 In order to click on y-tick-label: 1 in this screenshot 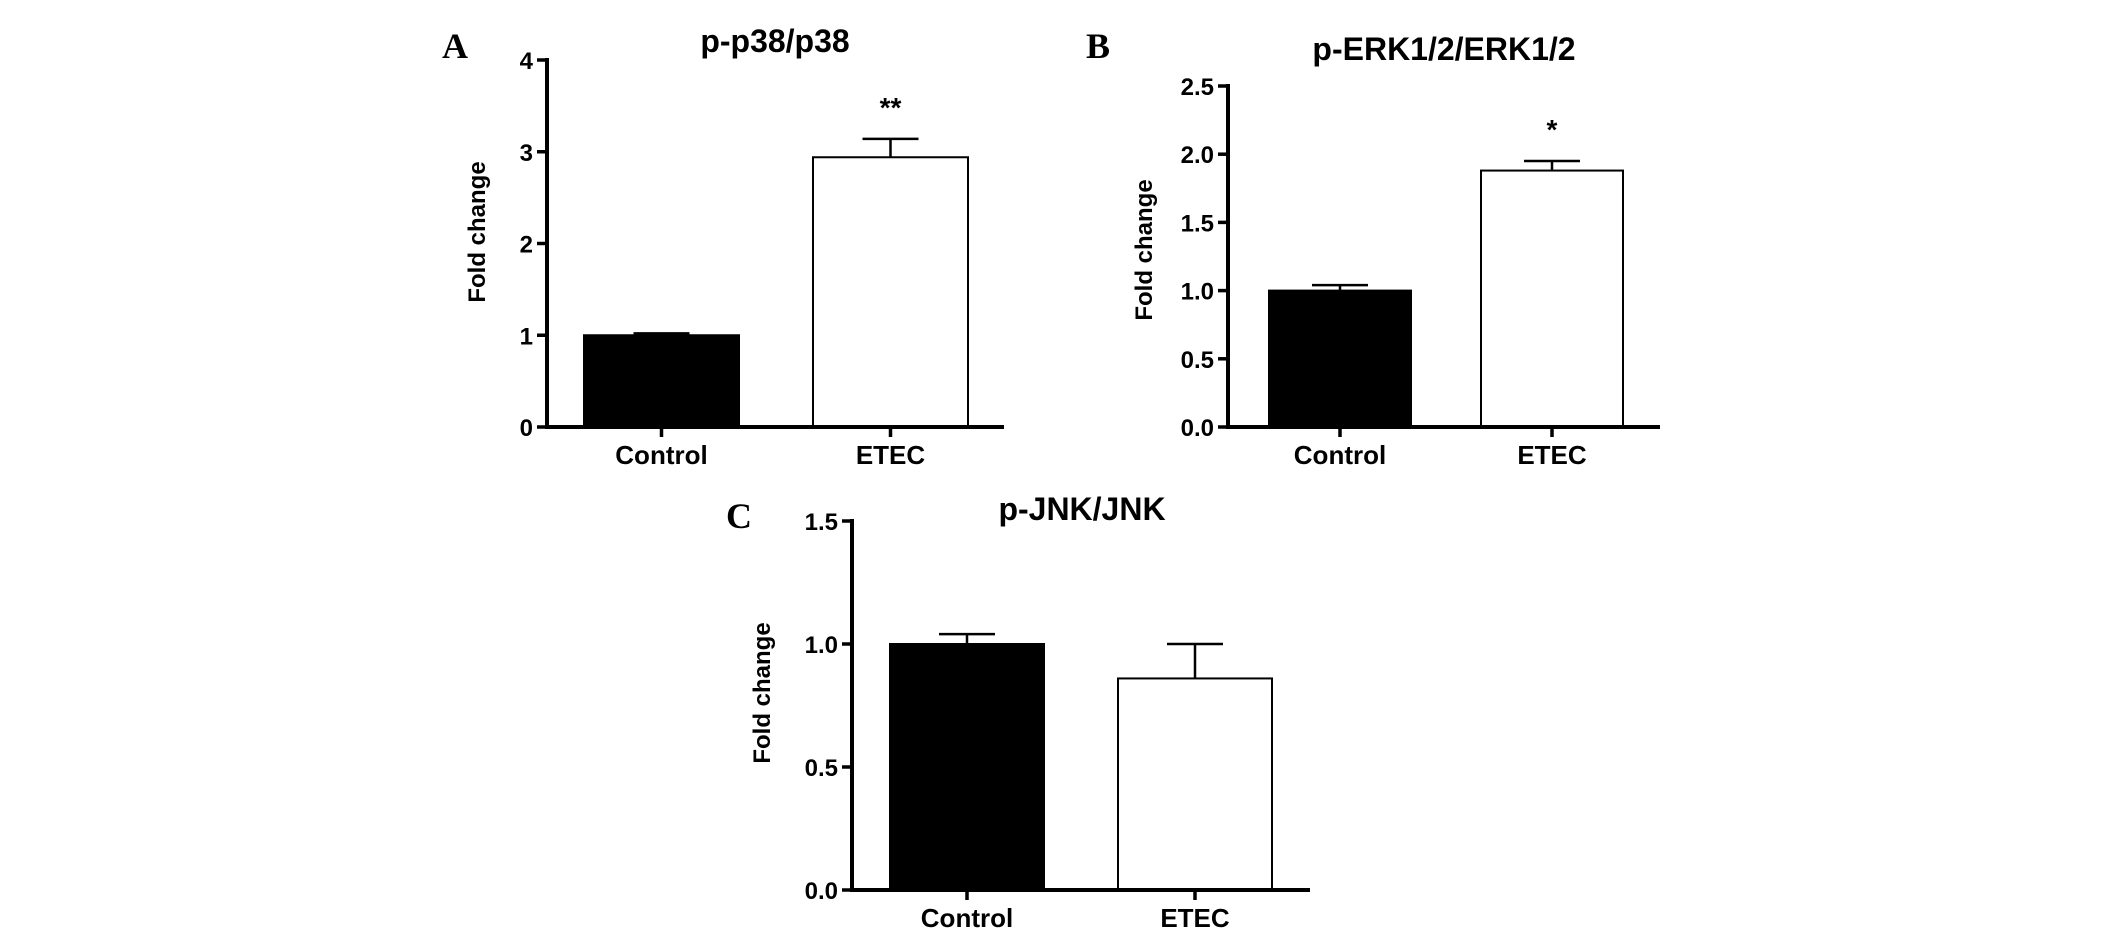, I will do `click(526, 336)`.